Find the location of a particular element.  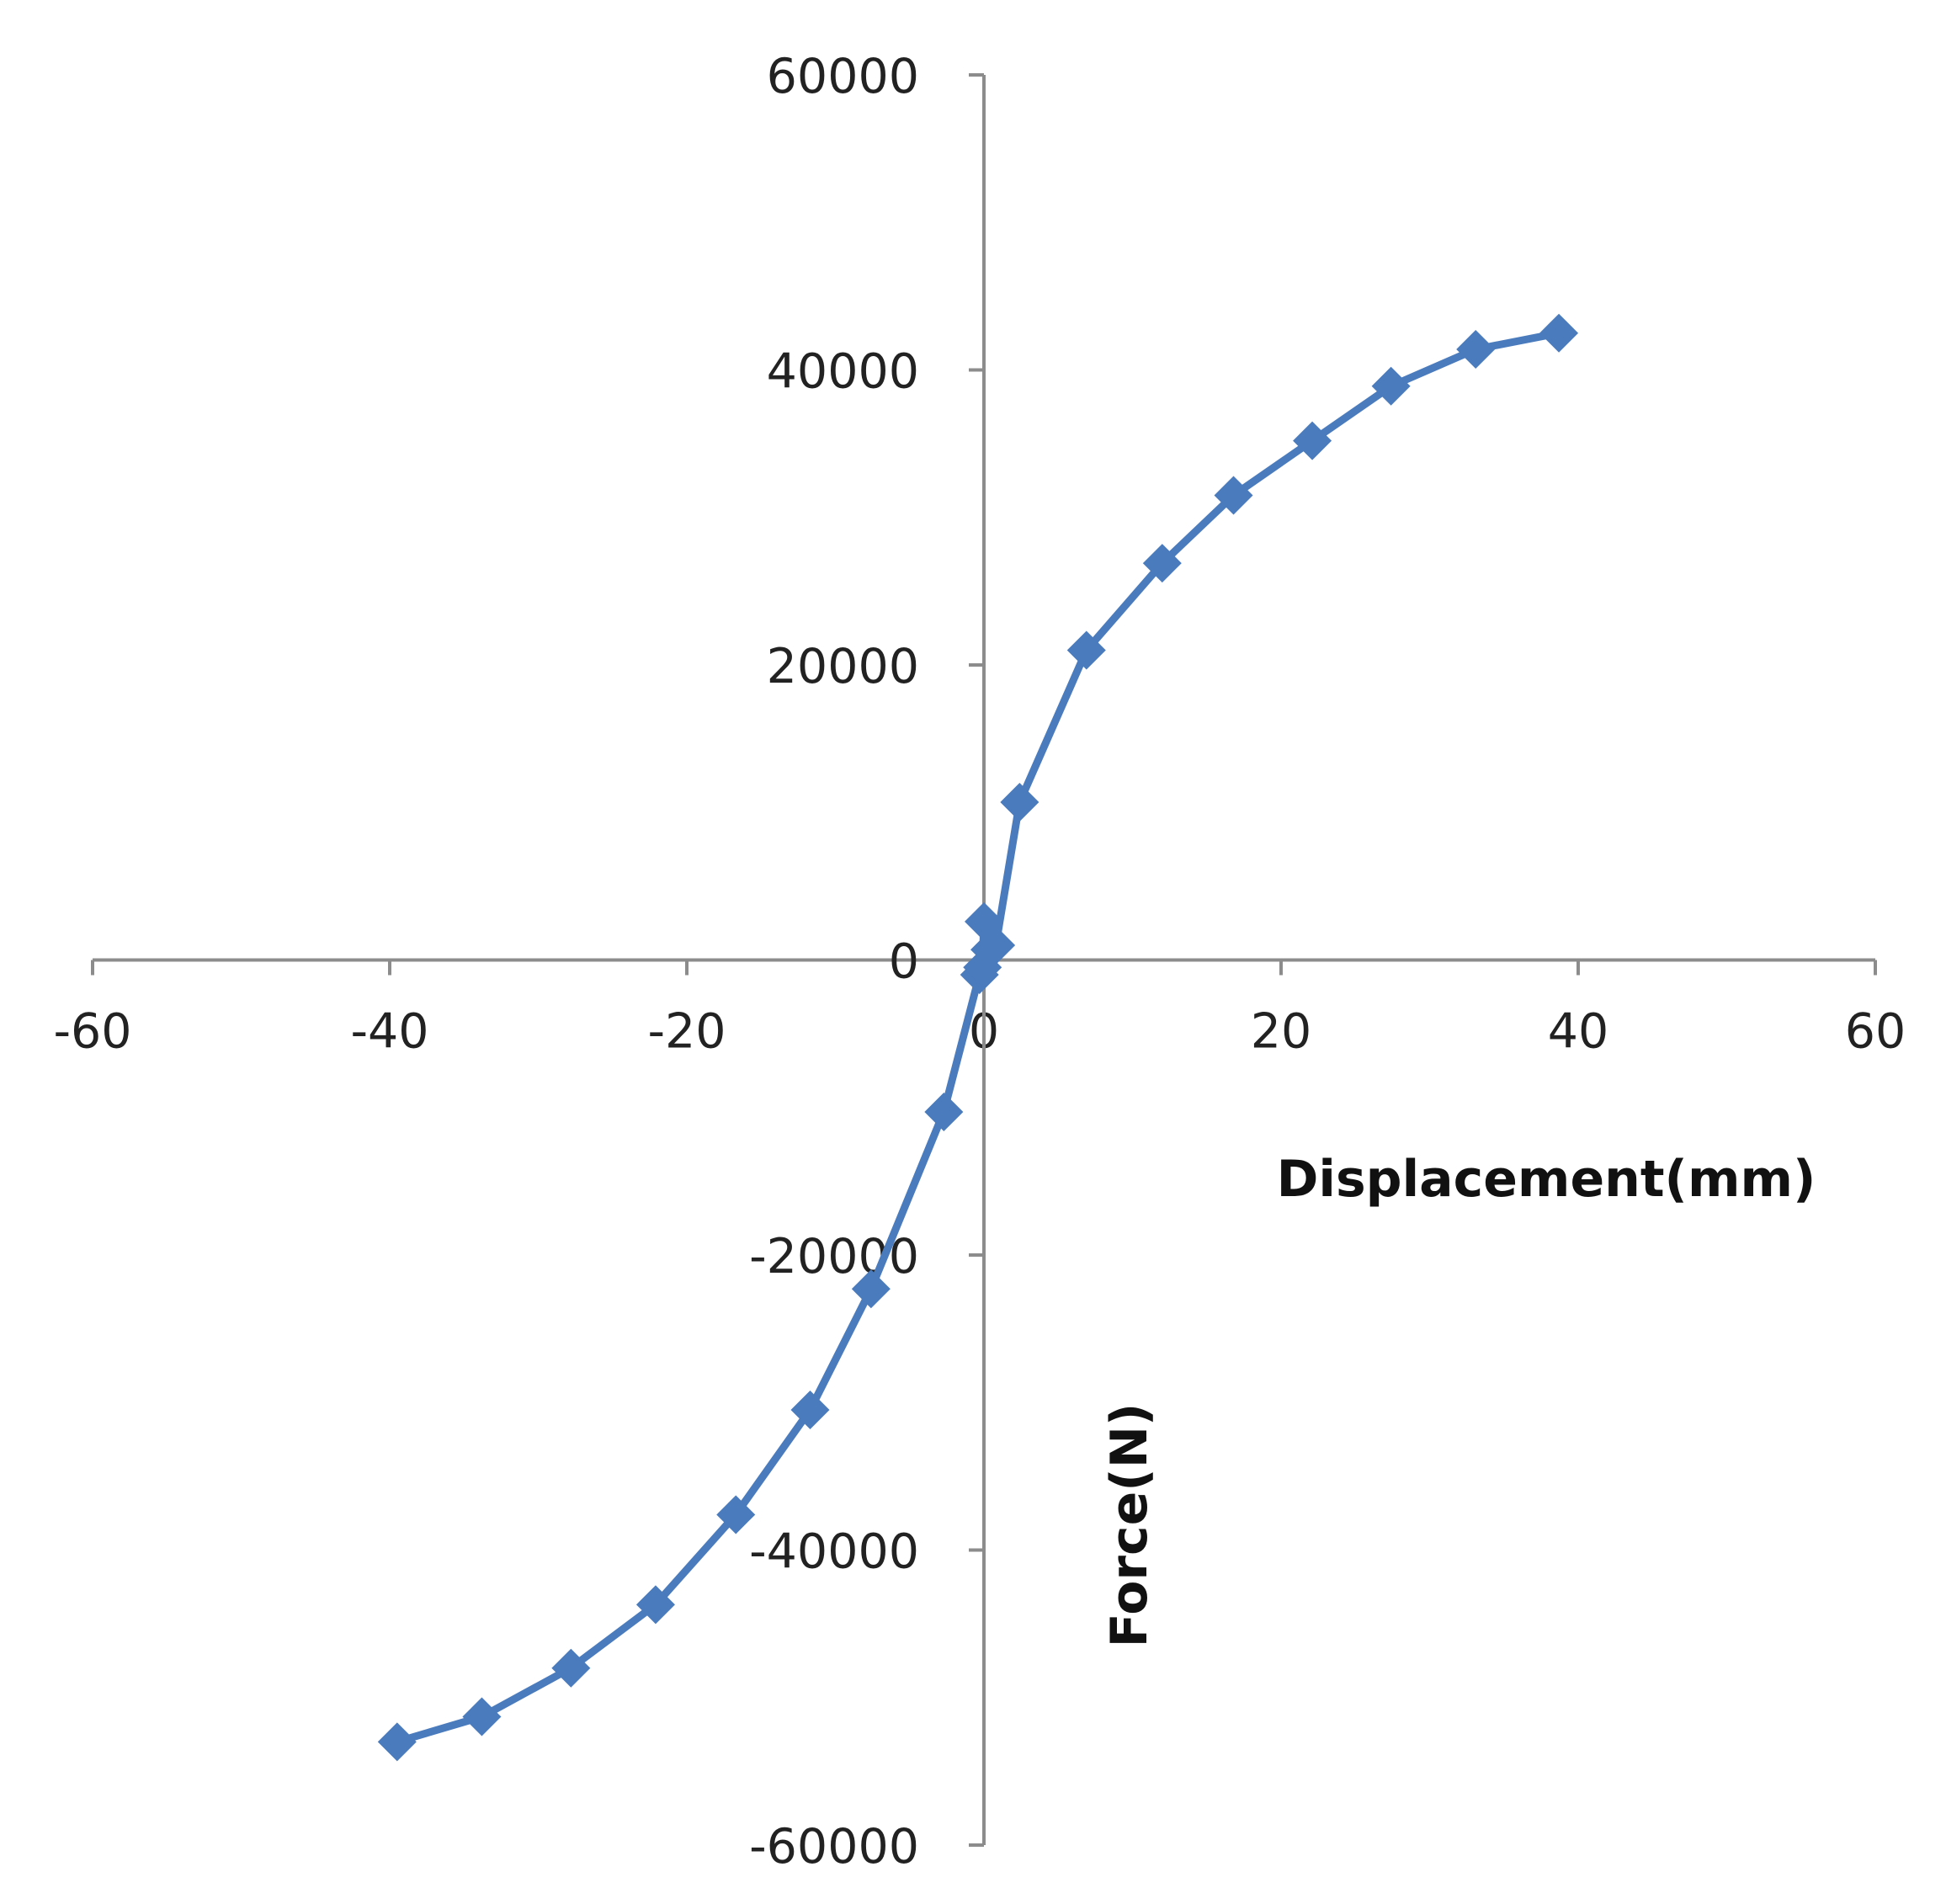

y-axis-title: Force(N) is located at coordinates (1129, 1525).